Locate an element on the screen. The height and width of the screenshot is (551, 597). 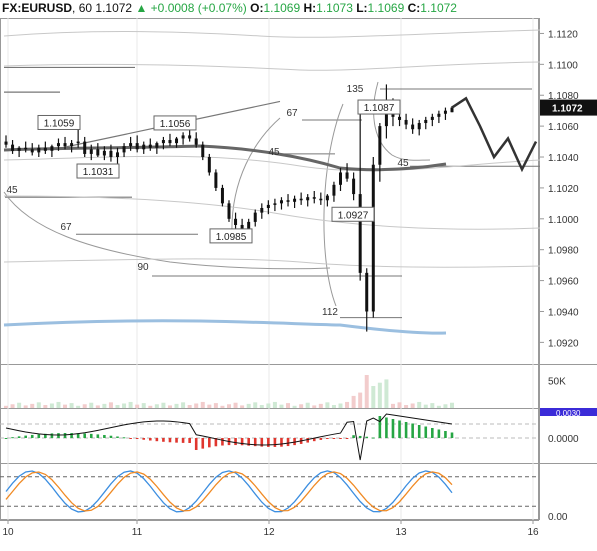
symbol-label: FX:EURUSD is located at coordinates (37, 8).